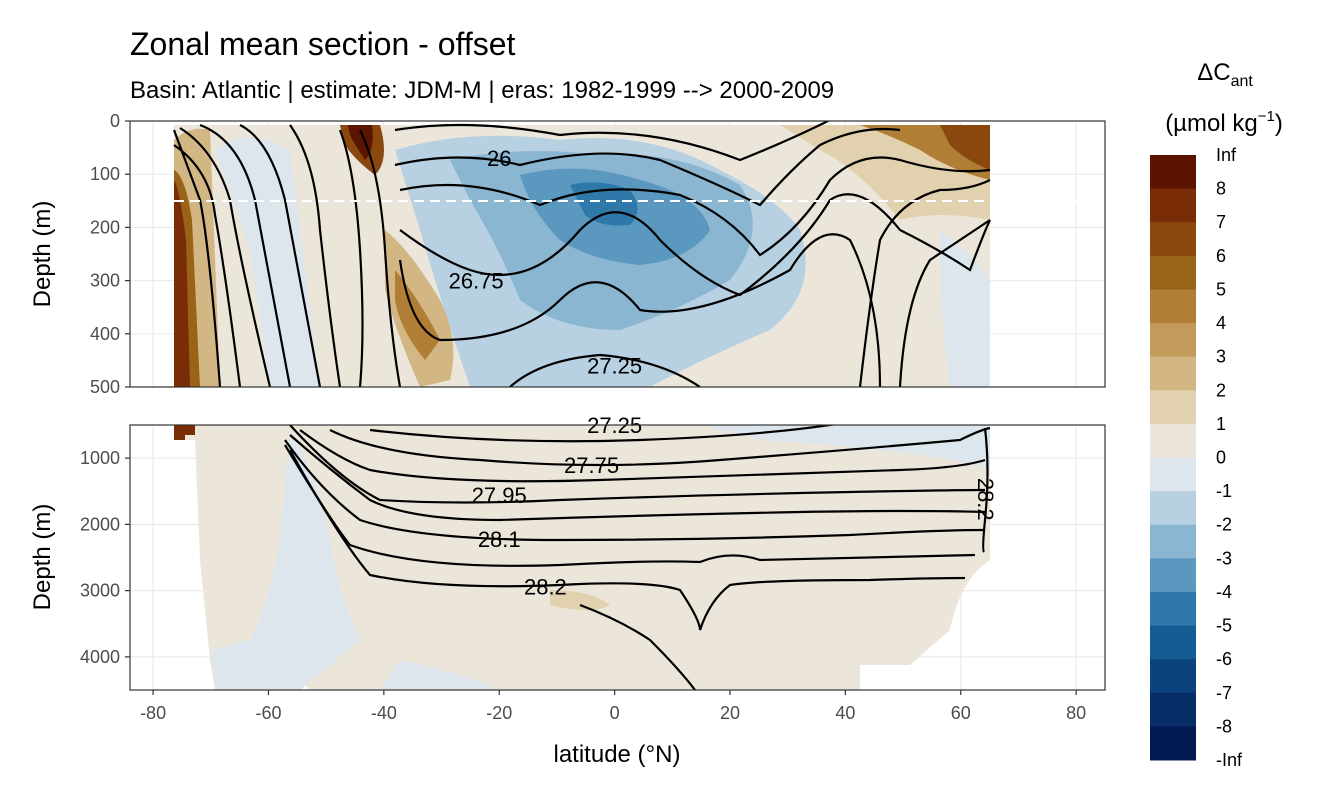  What do you see at coordinates (499, 713) in the screenshot?
I see `x-tick-label: -20` at bounding box center [499, 713].